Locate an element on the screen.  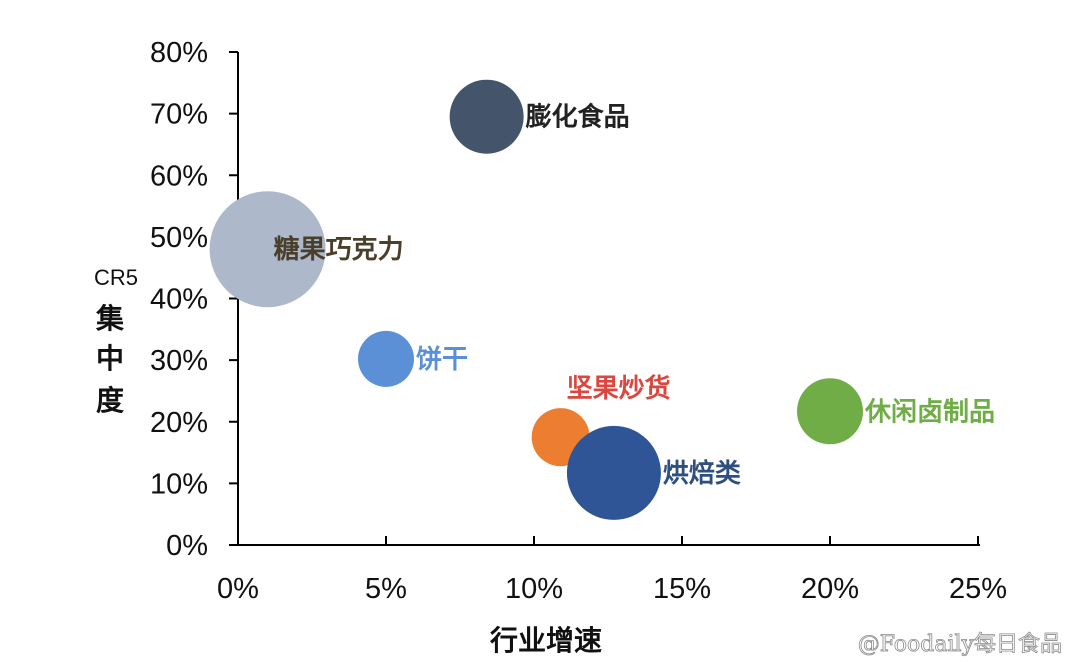
y-axis-title-char-2: 中 is located at coordinates (110, 358).